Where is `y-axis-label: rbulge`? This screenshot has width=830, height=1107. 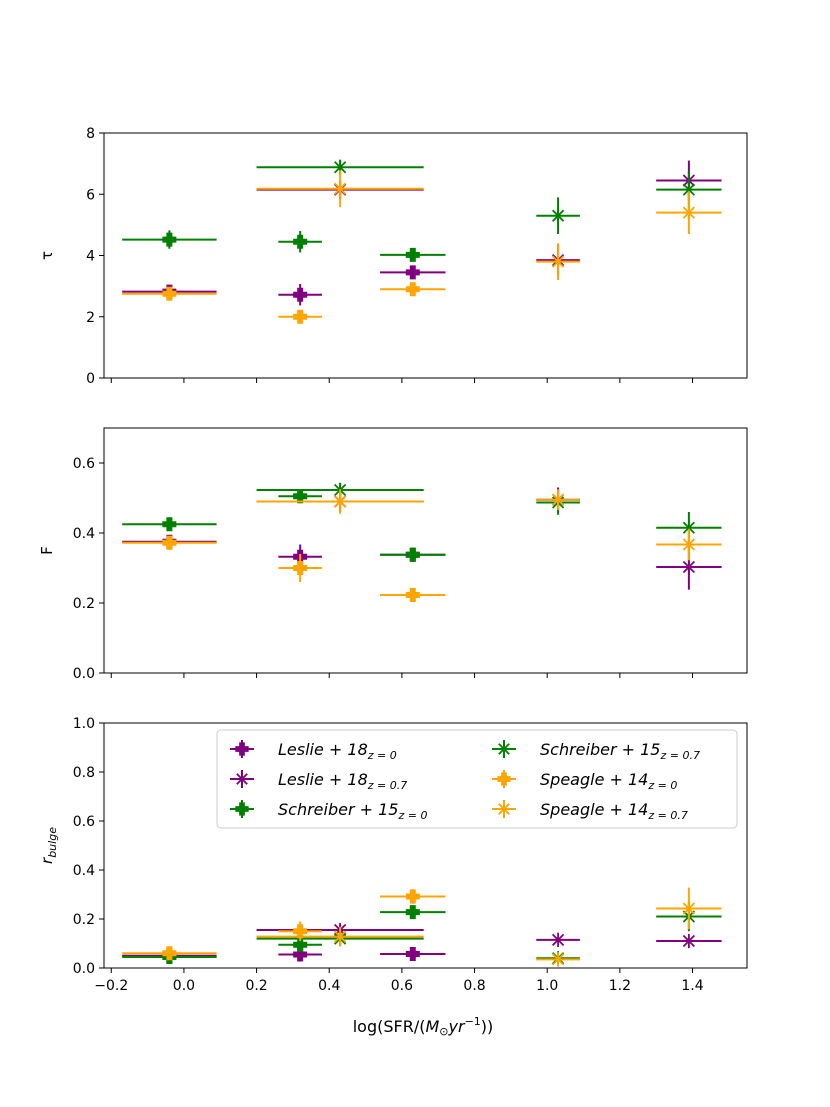
y-axis-label: rbulge is located at coordinates (48, 845).